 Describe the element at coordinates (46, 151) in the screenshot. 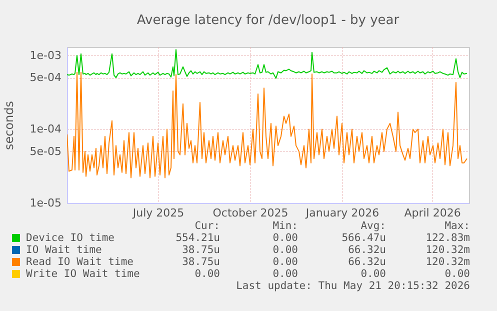

I see `y-tick-label: 5e-05` at that location.